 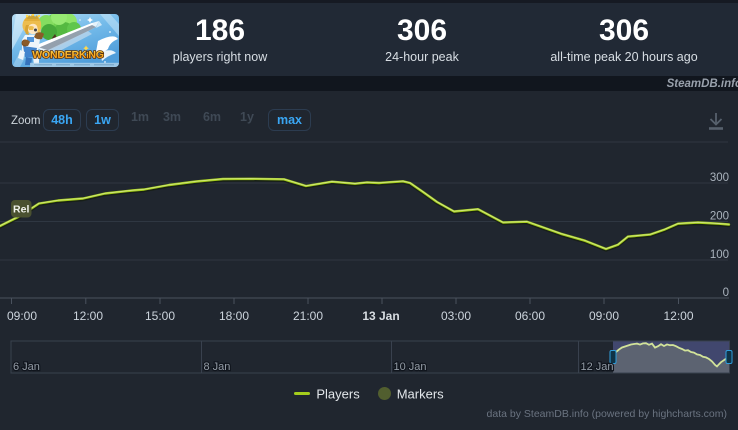 What do you see at coordinates (719, 217) in the screenshot?
I see `svg-text: 200` at bounding box center [719, 217].